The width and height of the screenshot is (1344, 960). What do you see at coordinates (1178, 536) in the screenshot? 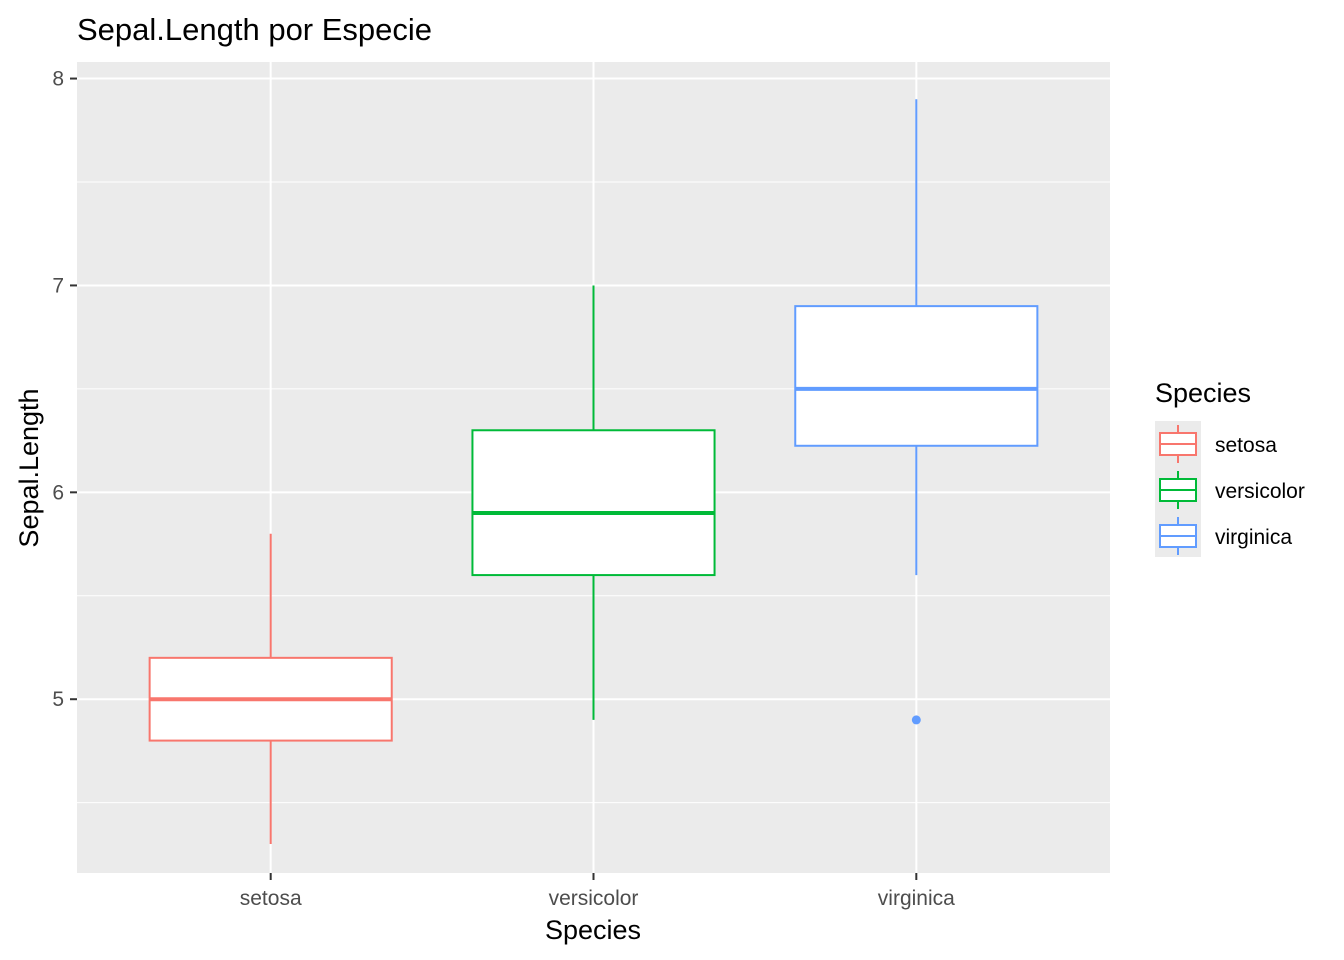
I see `legend-key-virginica` at bounding box center [1178, 536].